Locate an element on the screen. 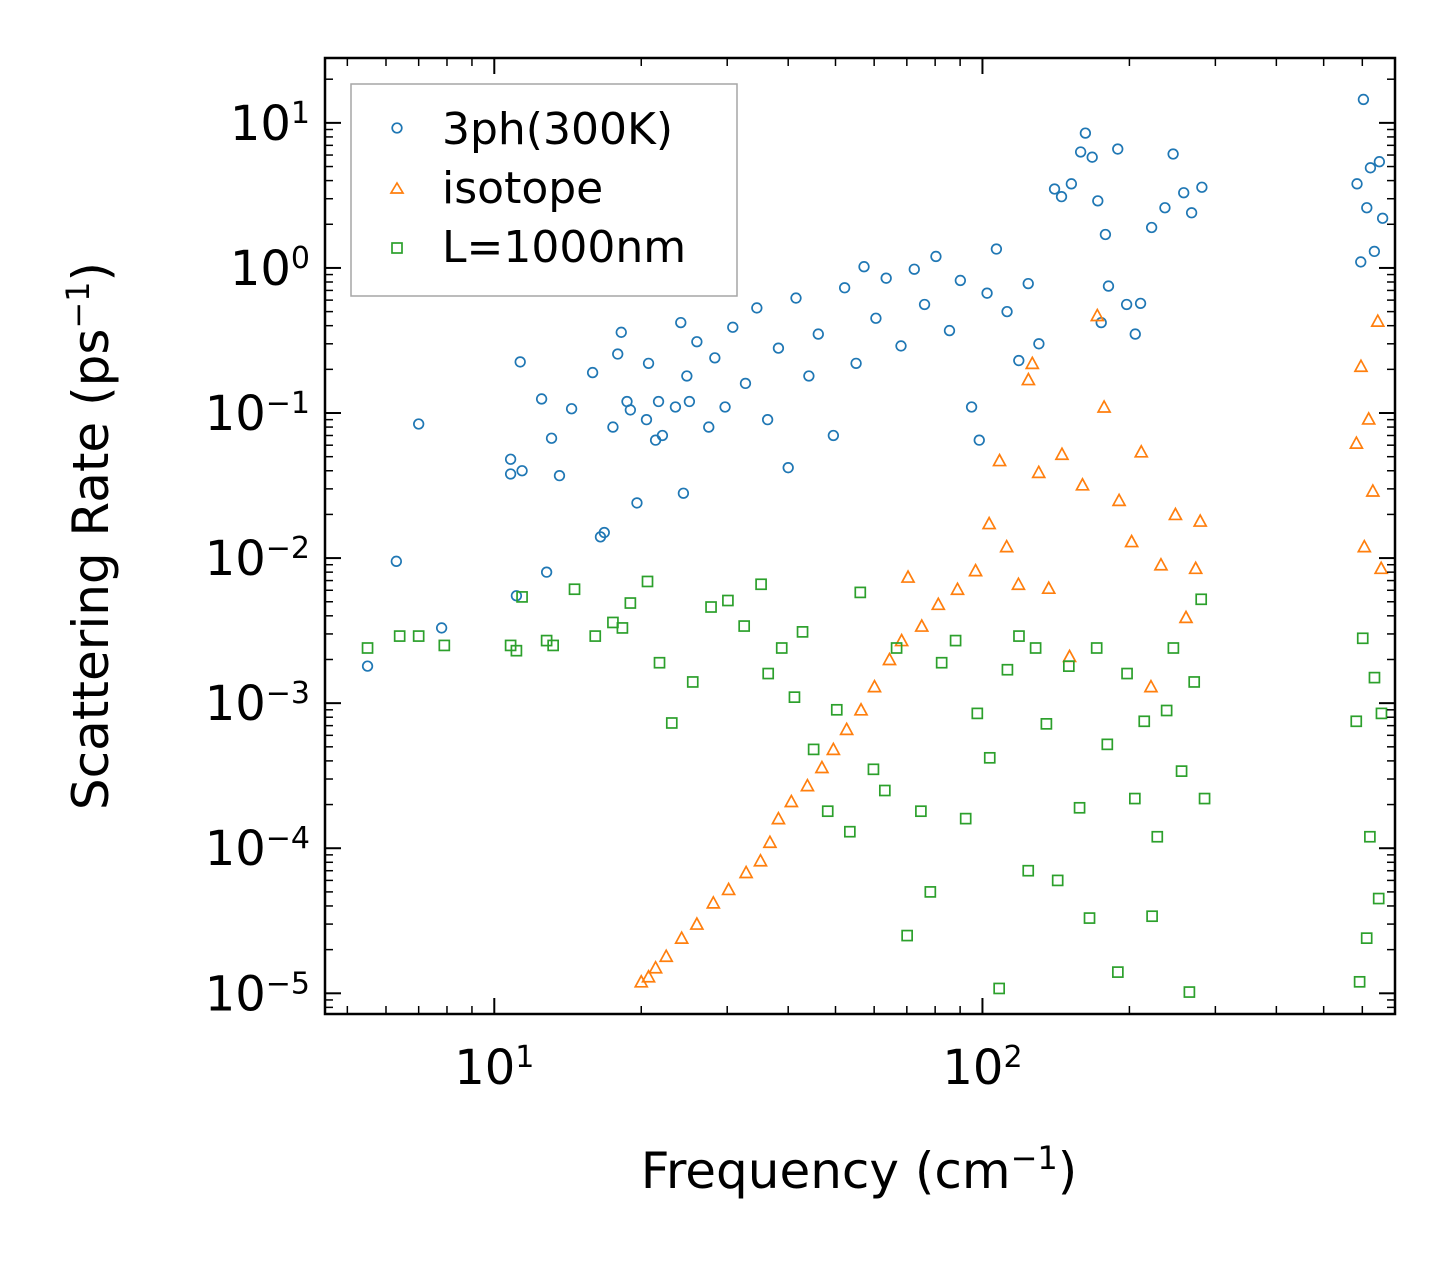 The width and height of the screenshot is (1455, 1265). legend-marker-triangle is located at coordinates (397, 187).